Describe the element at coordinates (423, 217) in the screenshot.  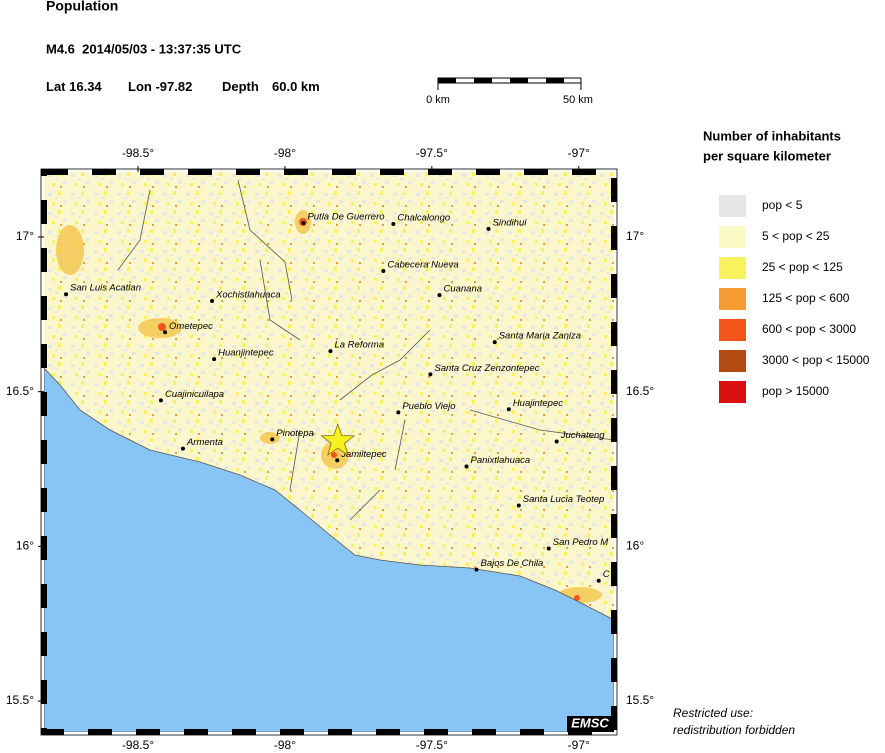
I see `town-label: Chalcalongo` at that location.